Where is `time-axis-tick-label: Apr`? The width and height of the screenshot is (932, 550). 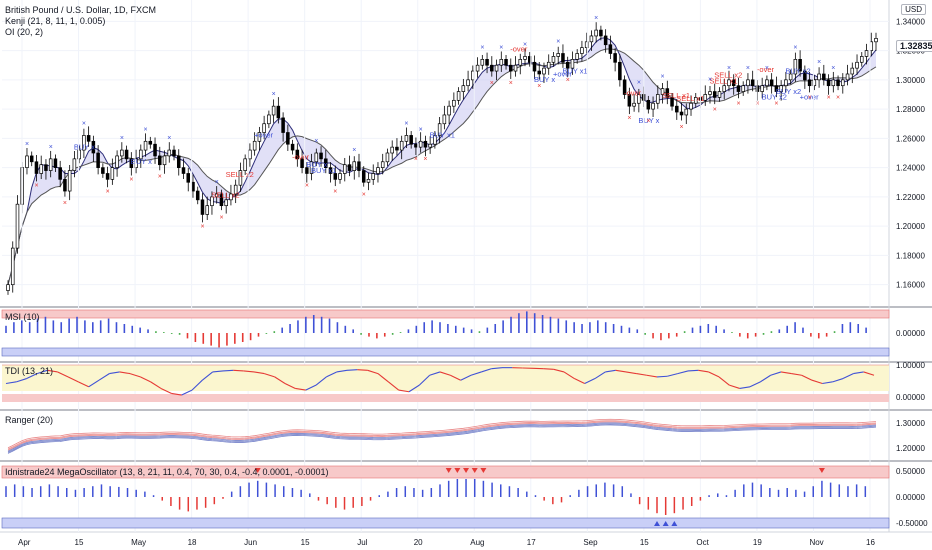
time-axis-tick-label: Apr is located at coordinates (24, 542).